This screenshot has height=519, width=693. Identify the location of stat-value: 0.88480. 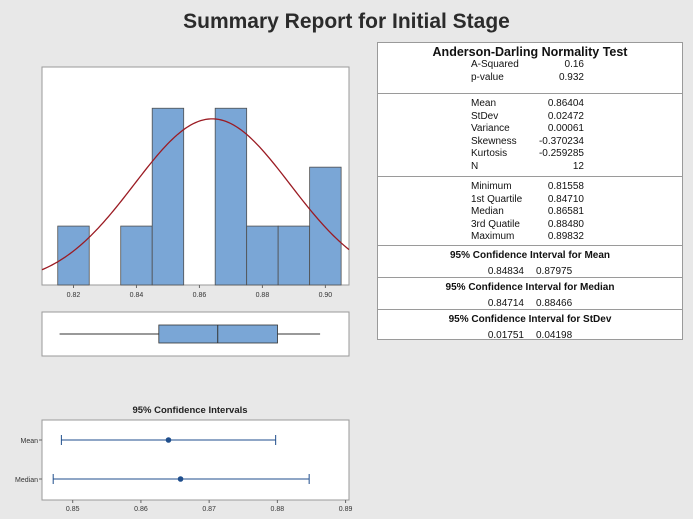
(565, 224).